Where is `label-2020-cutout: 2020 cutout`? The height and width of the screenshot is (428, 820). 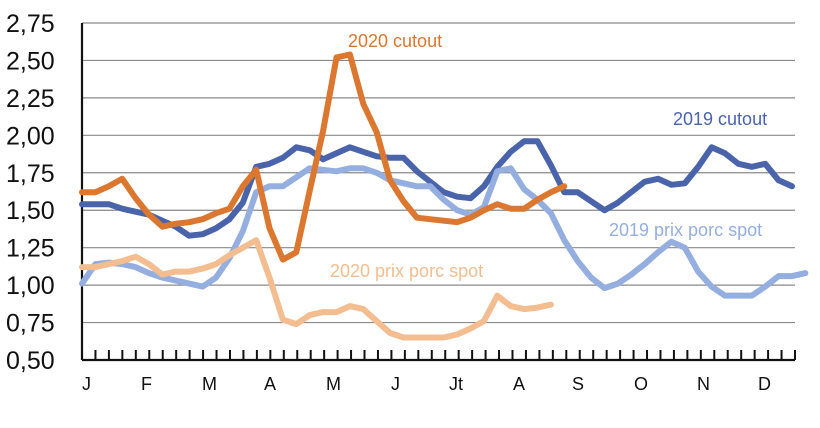 label-2020-cutout: 2020 cutout is located at coordinates (395, 41).